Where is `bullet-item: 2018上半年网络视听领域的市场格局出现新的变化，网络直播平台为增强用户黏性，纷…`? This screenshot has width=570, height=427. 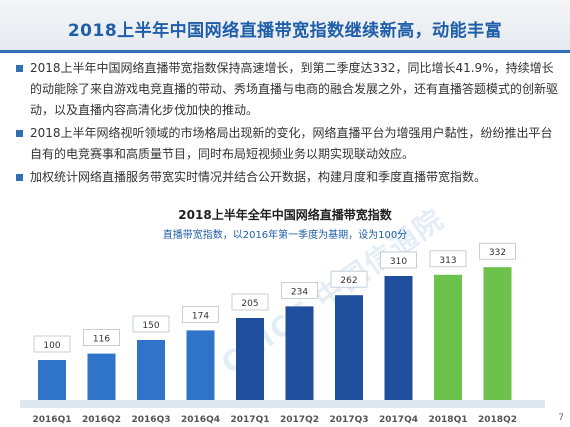
bullet-item: 2018上半年网络视听领域的市场格局出现新的变化，网络直播平台为增强用户黏性，纷… is located at coordinates (288, 144).